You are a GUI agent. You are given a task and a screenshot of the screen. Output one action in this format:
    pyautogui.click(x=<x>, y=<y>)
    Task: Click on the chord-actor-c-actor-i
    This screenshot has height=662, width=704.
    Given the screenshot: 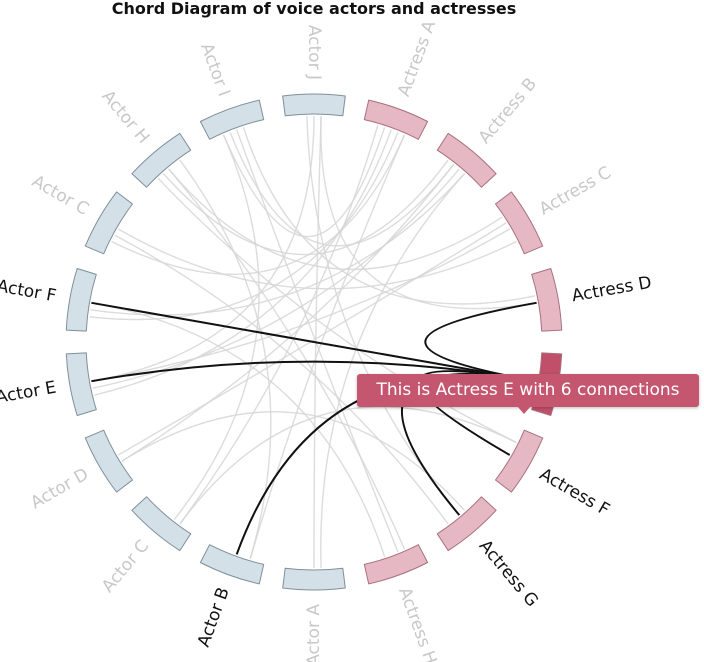 What is the action you would take?
    pyautogui.click(x=216, y=327)
    